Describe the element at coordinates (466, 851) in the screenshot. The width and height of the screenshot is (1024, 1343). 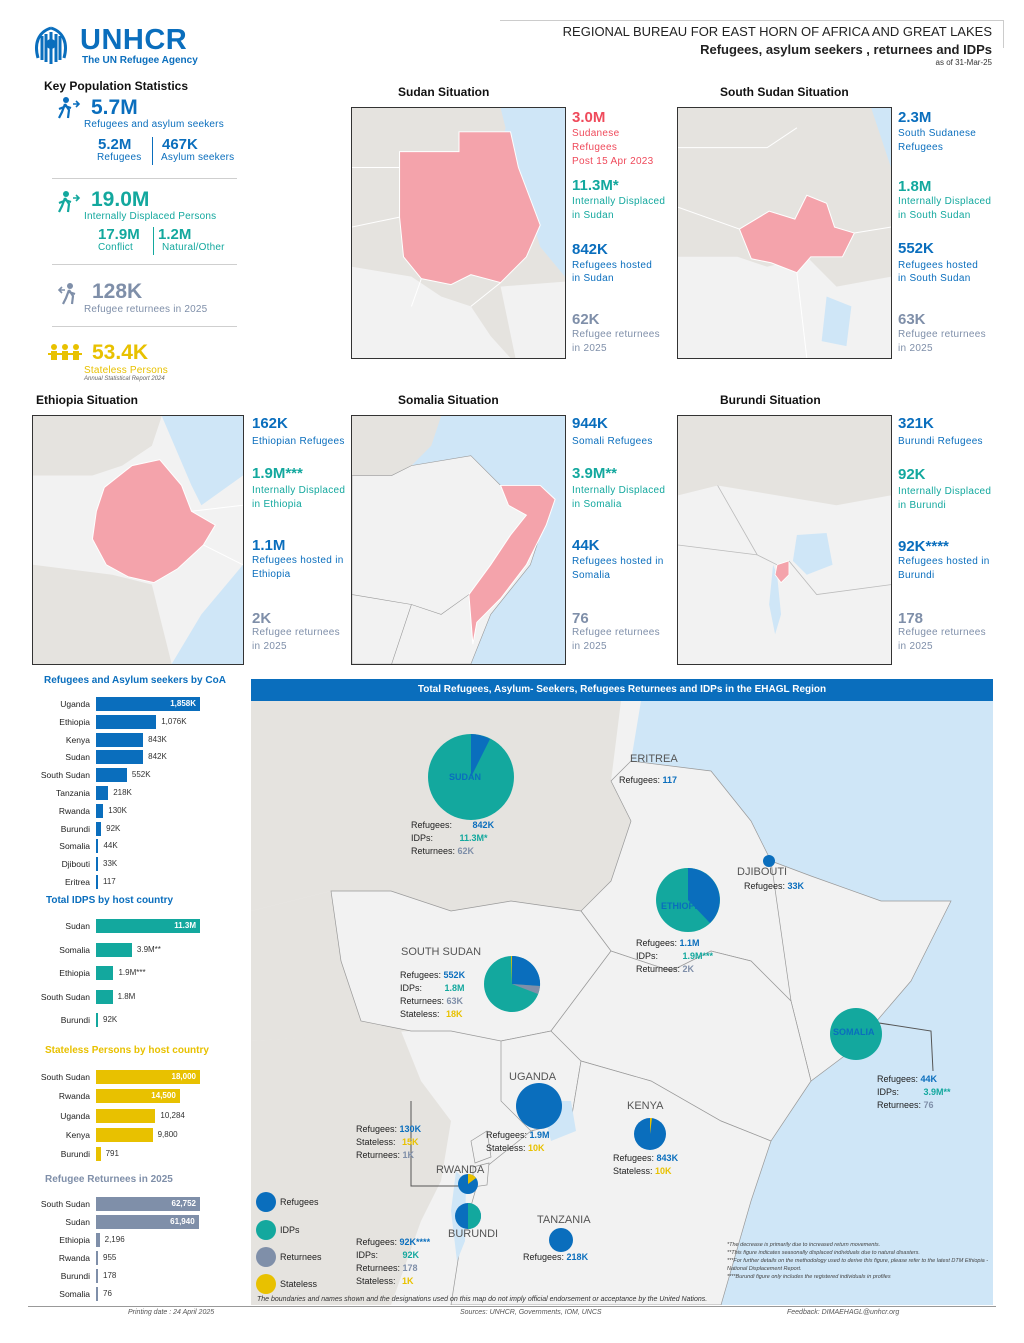
I see `ann-value: 62K` at that location.